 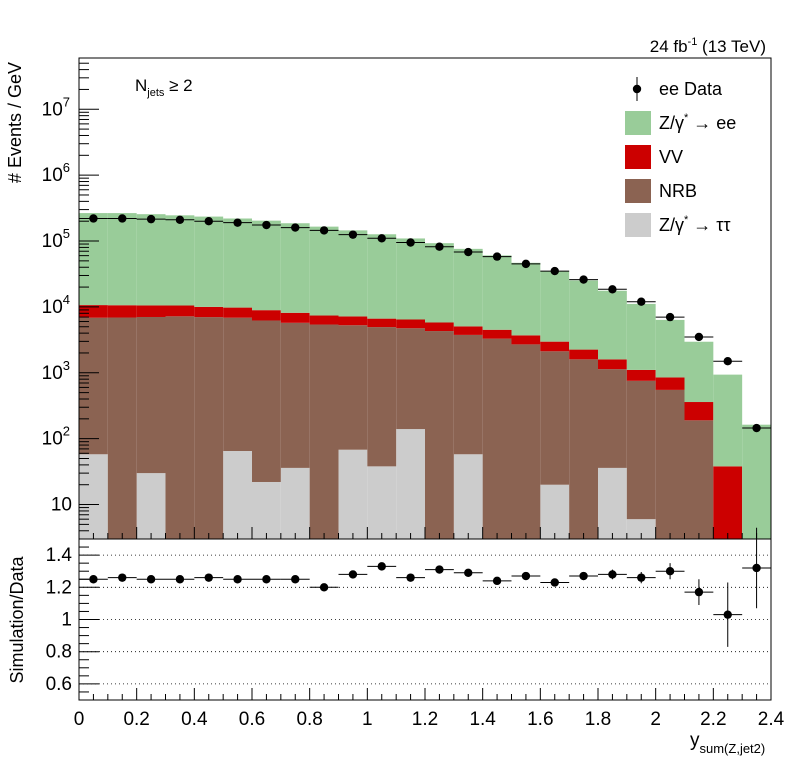 What do you see at coordinates (56, 239) in the screenshot?
I see `y-tick-label-4: 10⁵` at bounding box center [56, 239].